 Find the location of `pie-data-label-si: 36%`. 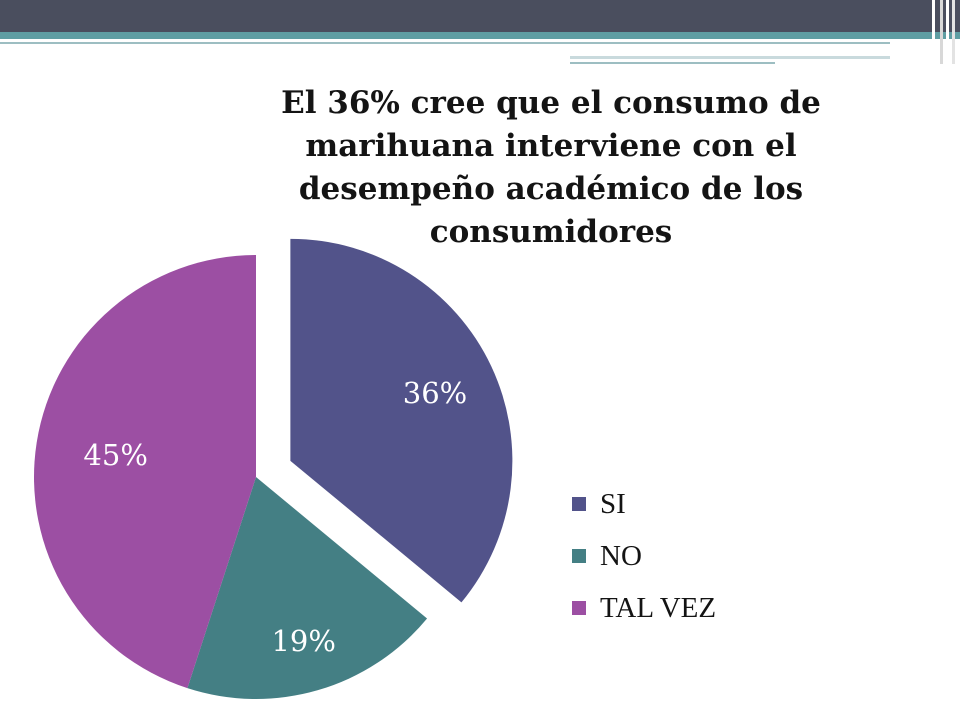

pie-data-label-si: 36% is located at coordinates (435, 393).